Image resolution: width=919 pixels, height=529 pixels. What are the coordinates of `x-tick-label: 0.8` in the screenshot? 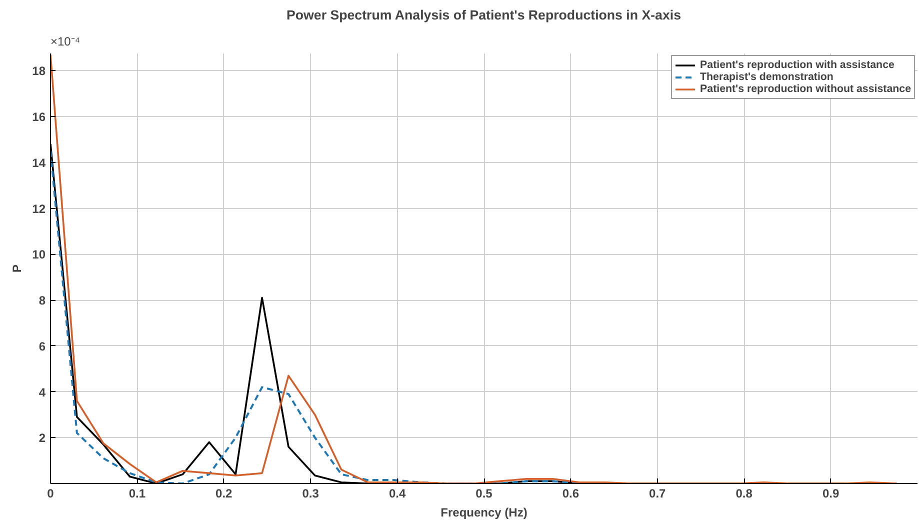 It's located at (744, 493).